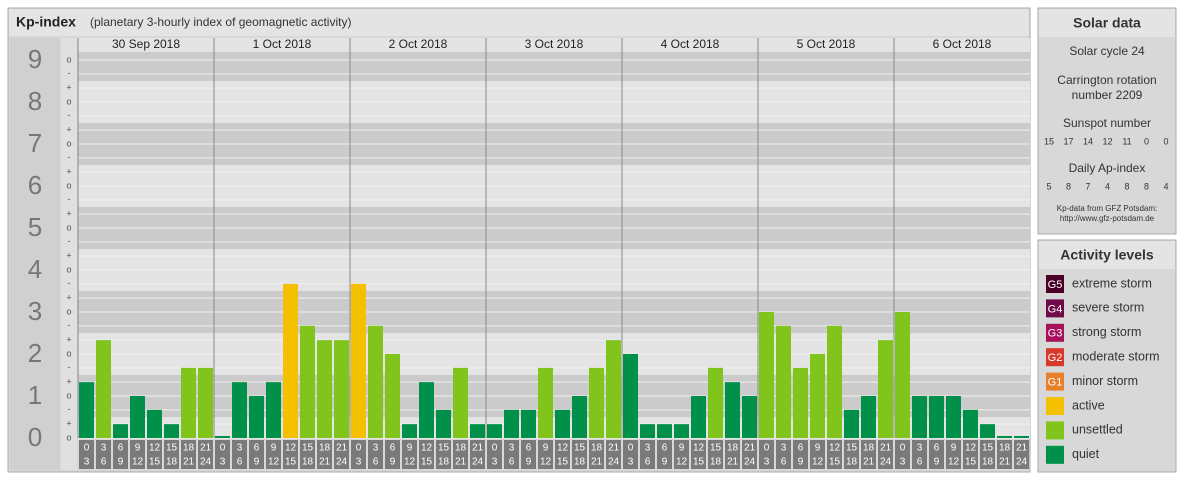  What do you see at coordinates (1097, 430) in the screenshot?
I see `legend-label: unsettled` at bounding box center [1097, 430].